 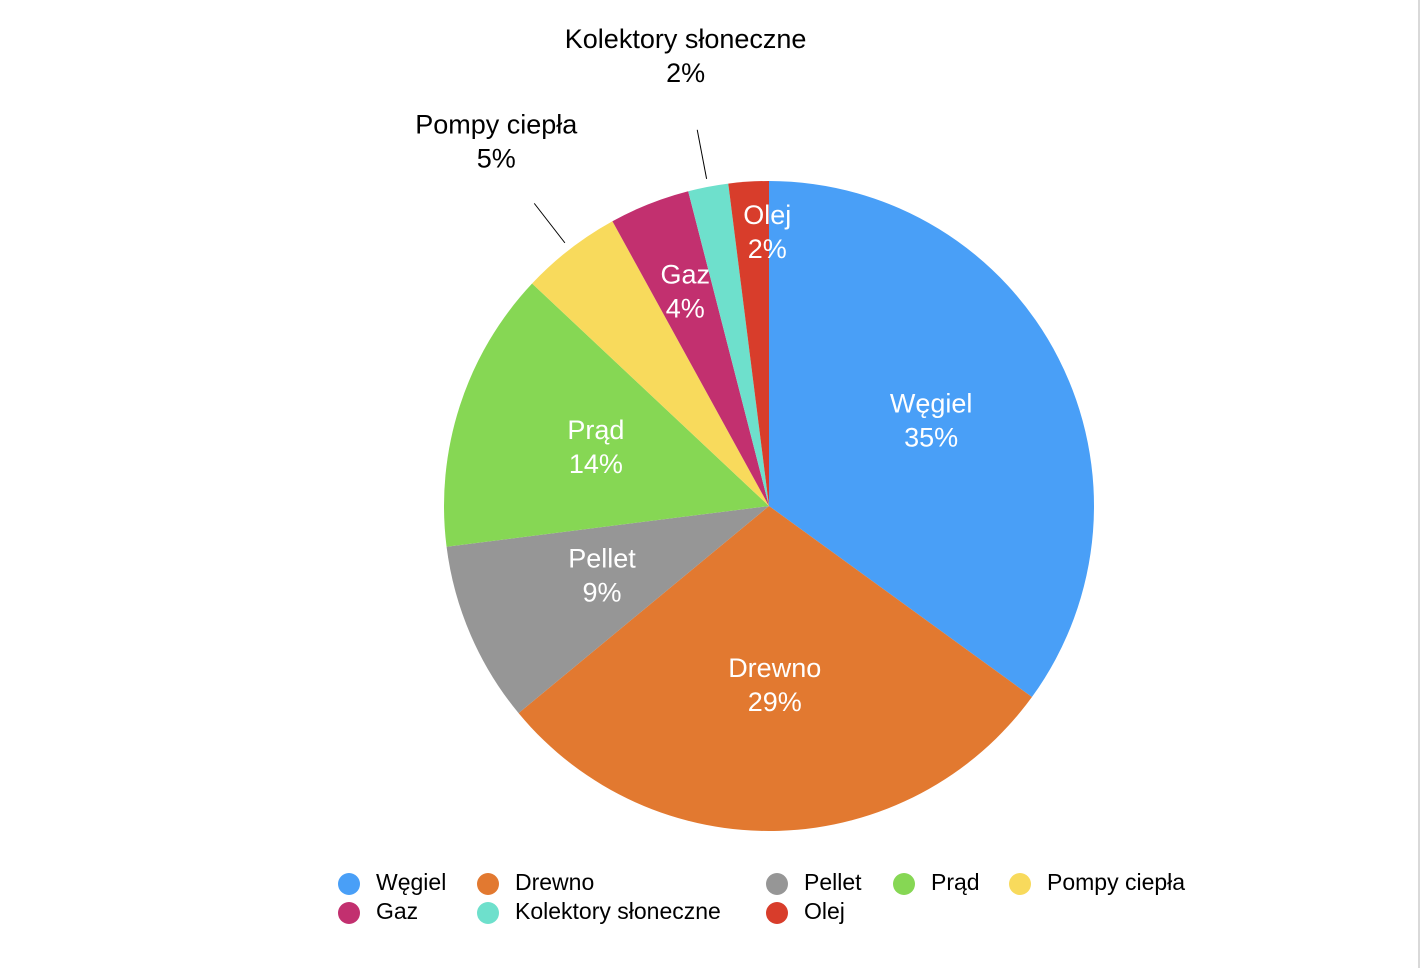 What do you see at coordinates (397, 911) in the screenshot?
I see `legend-label-gaz: Gaz` at bounding box center [397, 911].